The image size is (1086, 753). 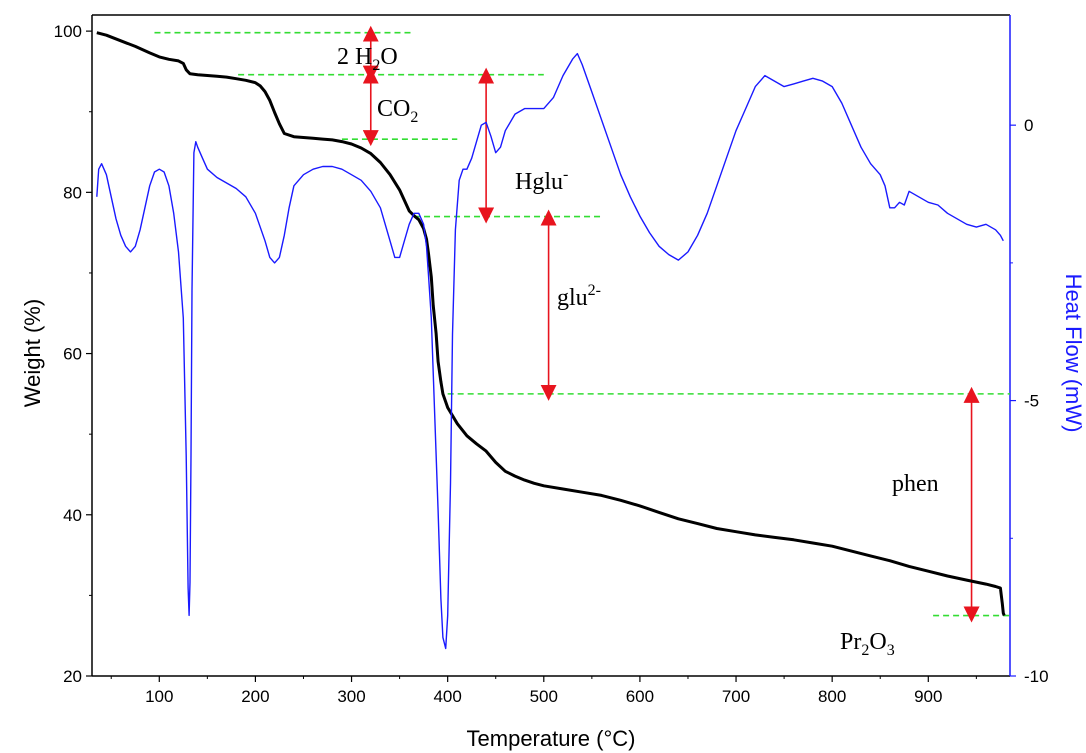 What do you see at coordinates (72, 192) in the screenshot?
I see `y-tick-label: 80` at bounding box center [72, 192].